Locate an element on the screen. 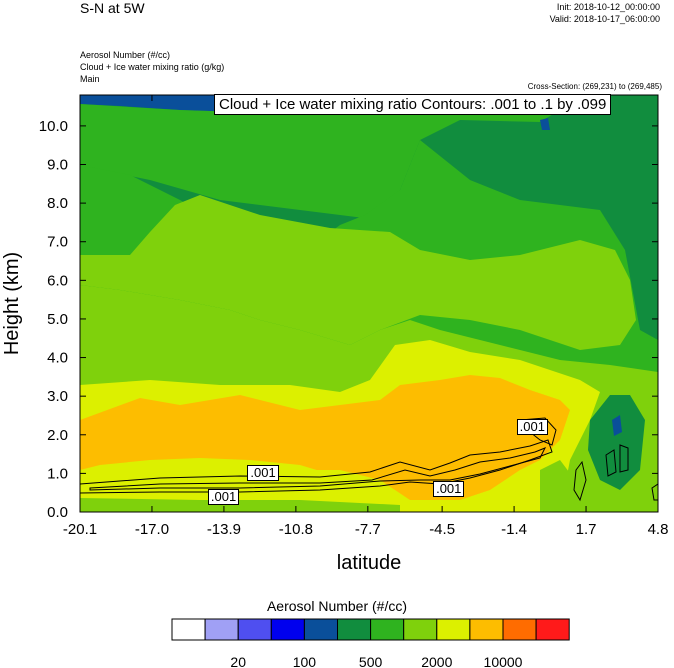  y-tick-label: 0.0 is located at coordinates (57, 512).